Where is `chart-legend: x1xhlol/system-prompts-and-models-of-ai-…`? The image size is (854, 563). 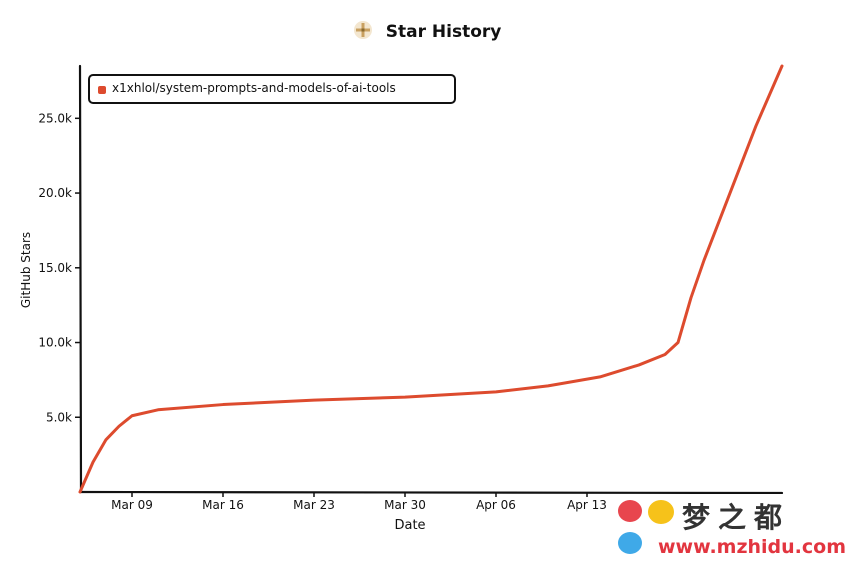
chart-legend: x1xhlol/system-prompts-and-models-of-ai-… is located at coordinates (272, 89).